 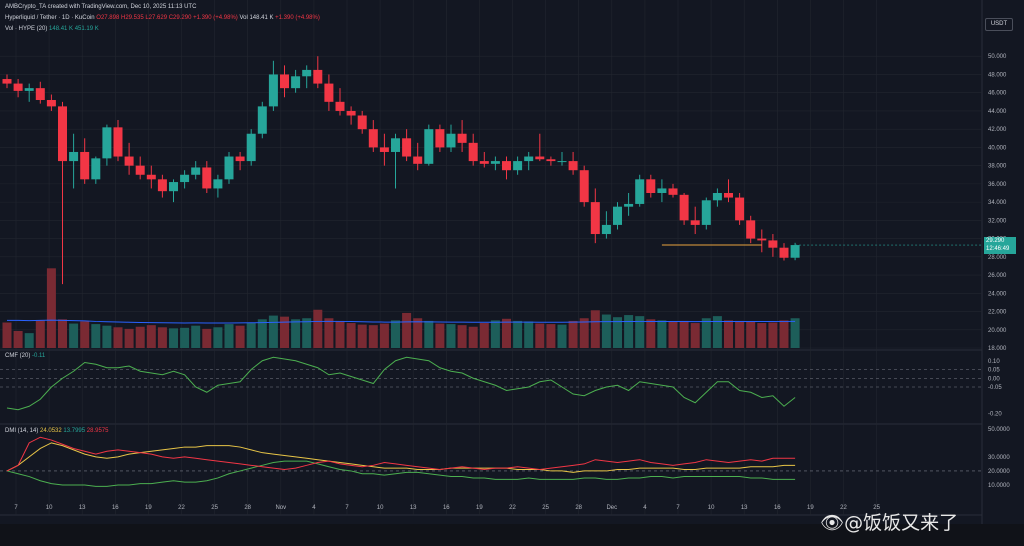 I want to click on cmf-value: -0.11, so click(x=39, y=356).